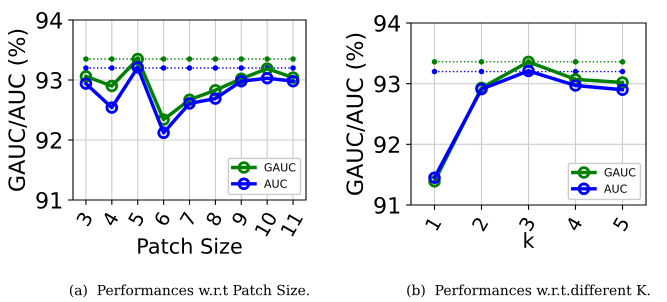 The image size is (667, 302). Describe the element at coordinates (190, 246) in the screenshot. I see `x-axis-title: Patch Size` at that location.